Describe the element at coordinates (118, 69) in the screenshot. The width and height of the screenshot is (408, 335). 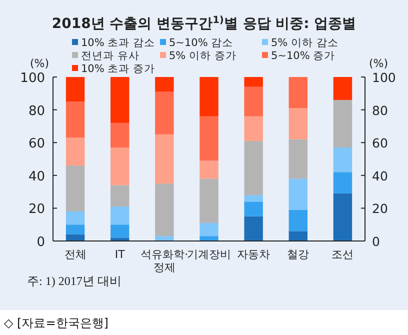
I see `legend-label: 10% 초과 증가` at that location.